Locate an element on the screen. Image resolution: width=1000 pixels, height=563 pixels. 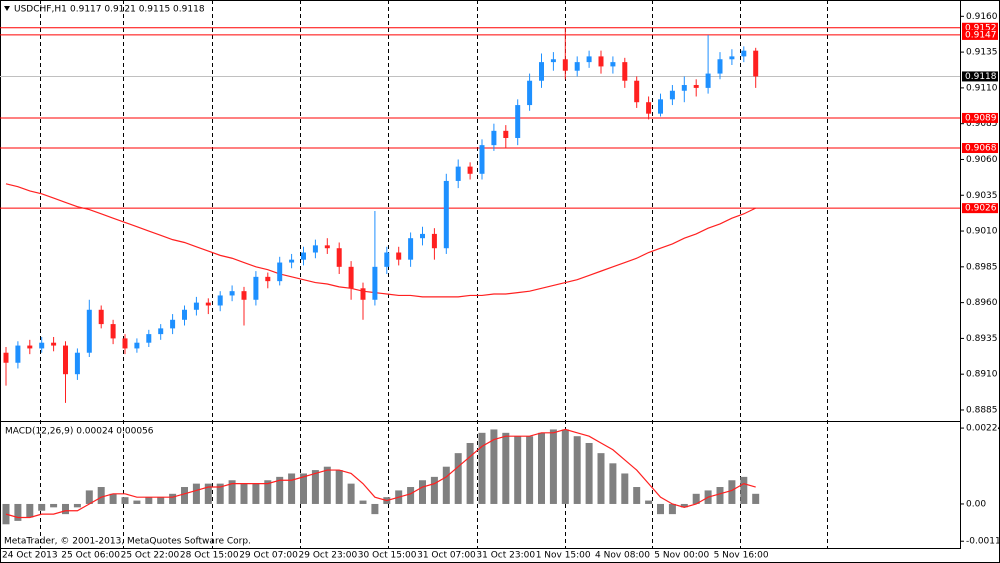
y-tick-label: 0.8910 is located at coordinates (982, 375).